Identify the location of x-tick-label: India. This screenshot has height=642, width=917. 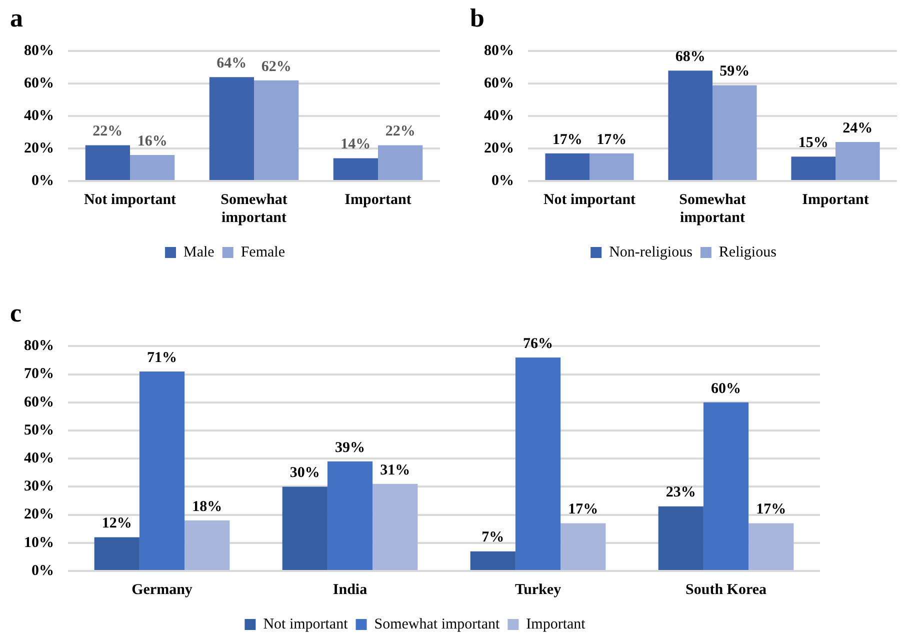
(350, 590).